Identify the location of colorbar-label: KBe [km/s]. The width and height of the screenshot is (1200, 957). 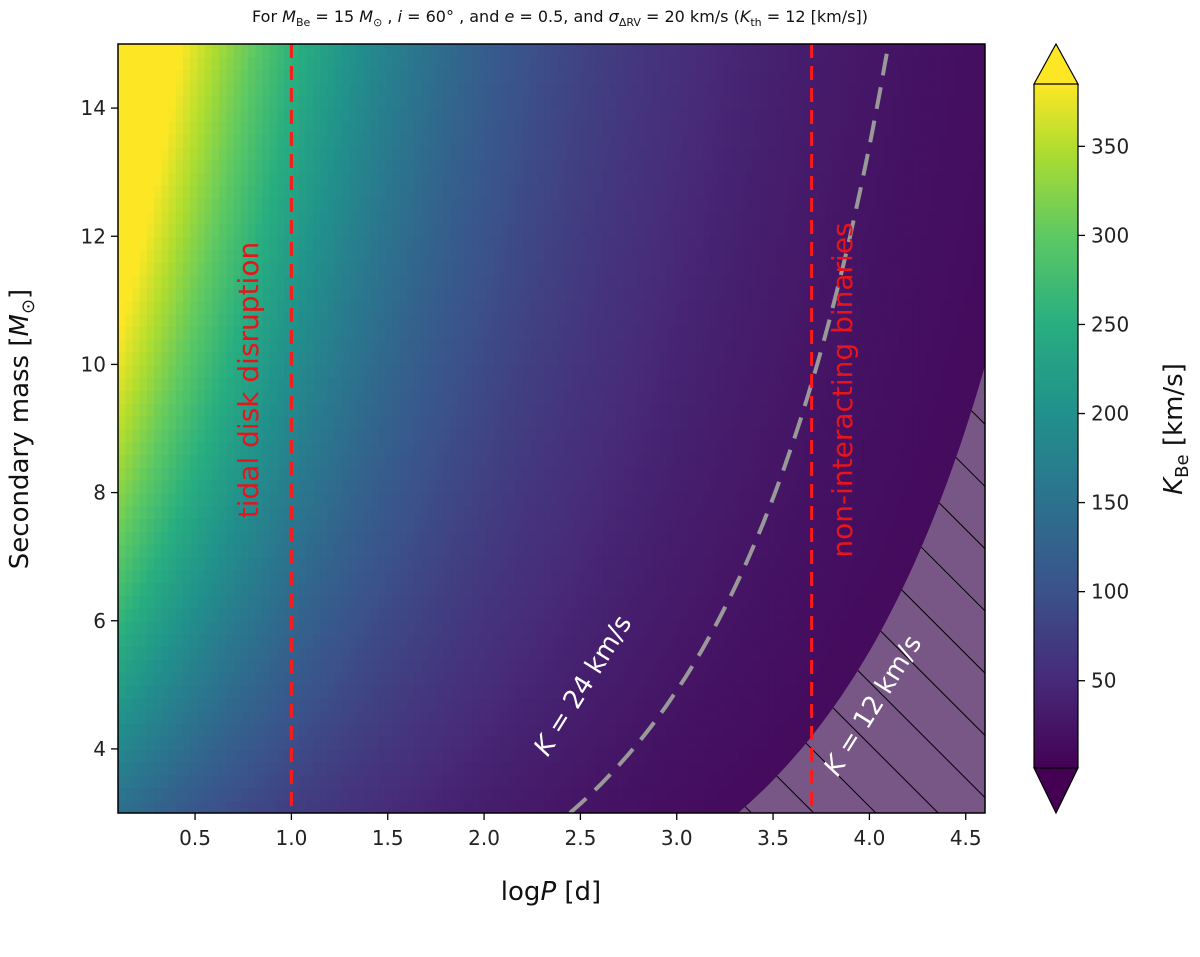
(1176, 429).